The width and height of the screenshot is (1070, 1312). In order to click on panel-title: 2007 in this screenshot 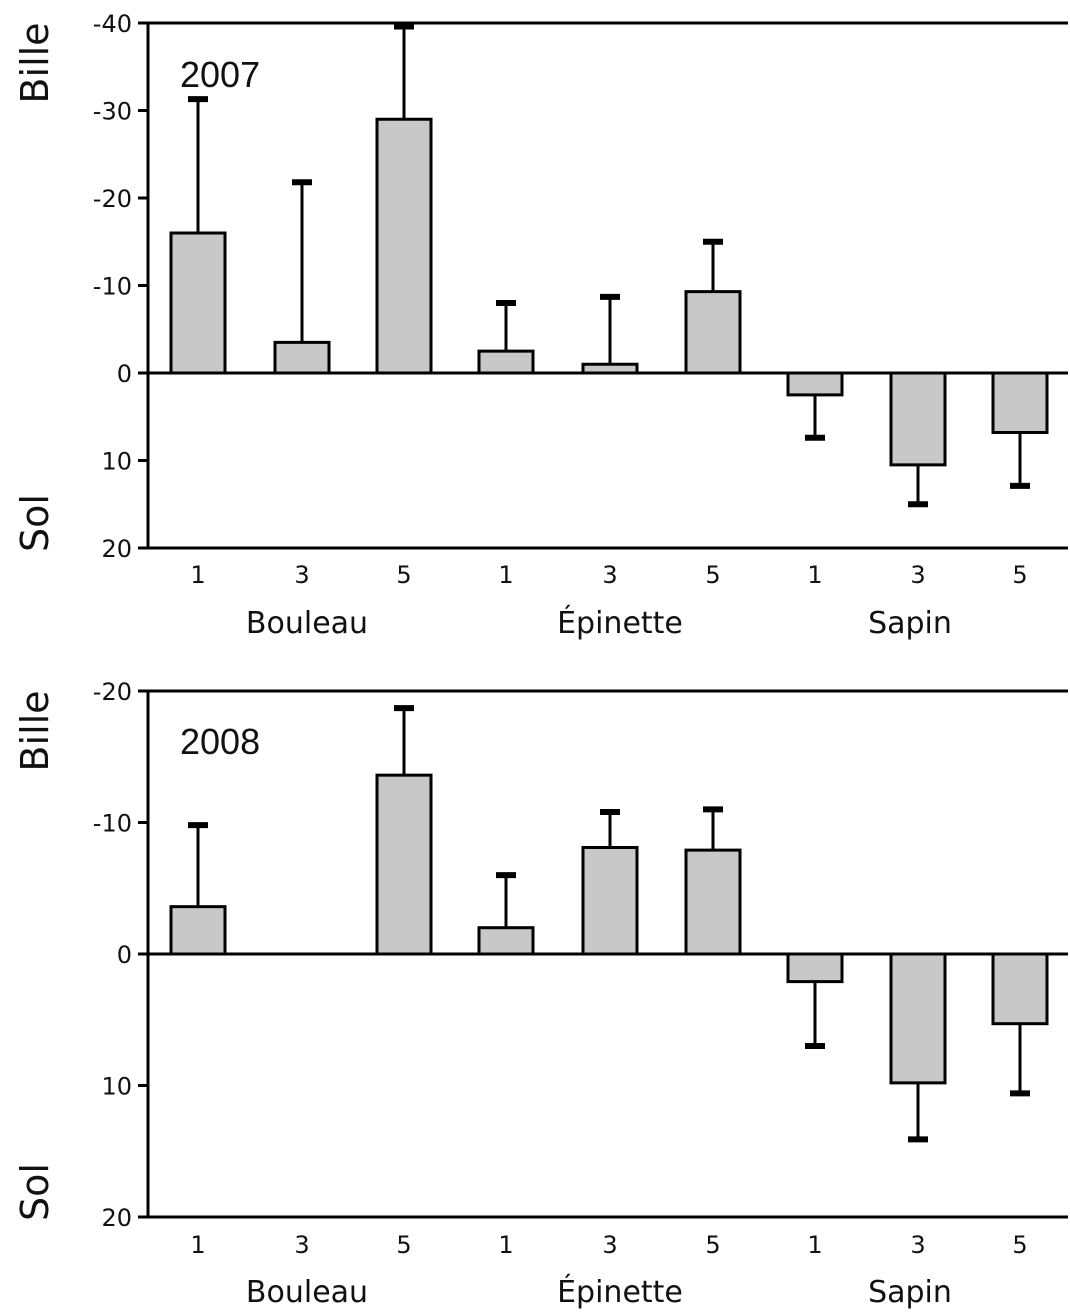, I will do `click(220, 74)`.